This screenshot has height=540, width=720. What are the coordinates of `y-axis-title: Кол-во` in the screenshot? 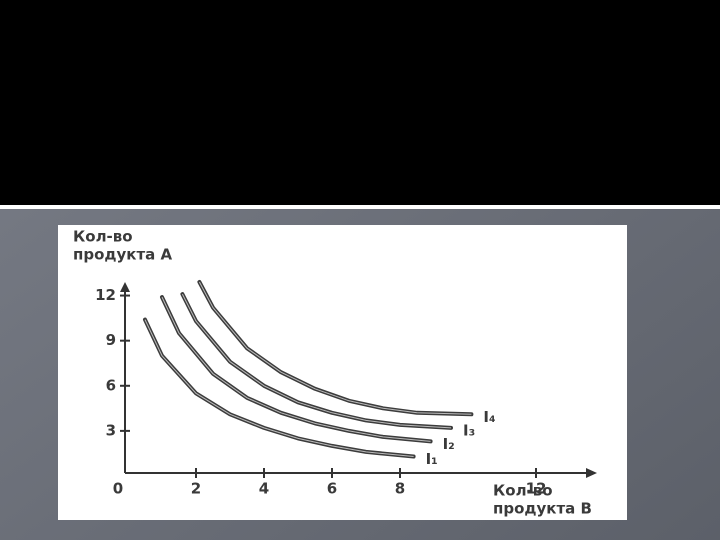 It's located at (103, 237).